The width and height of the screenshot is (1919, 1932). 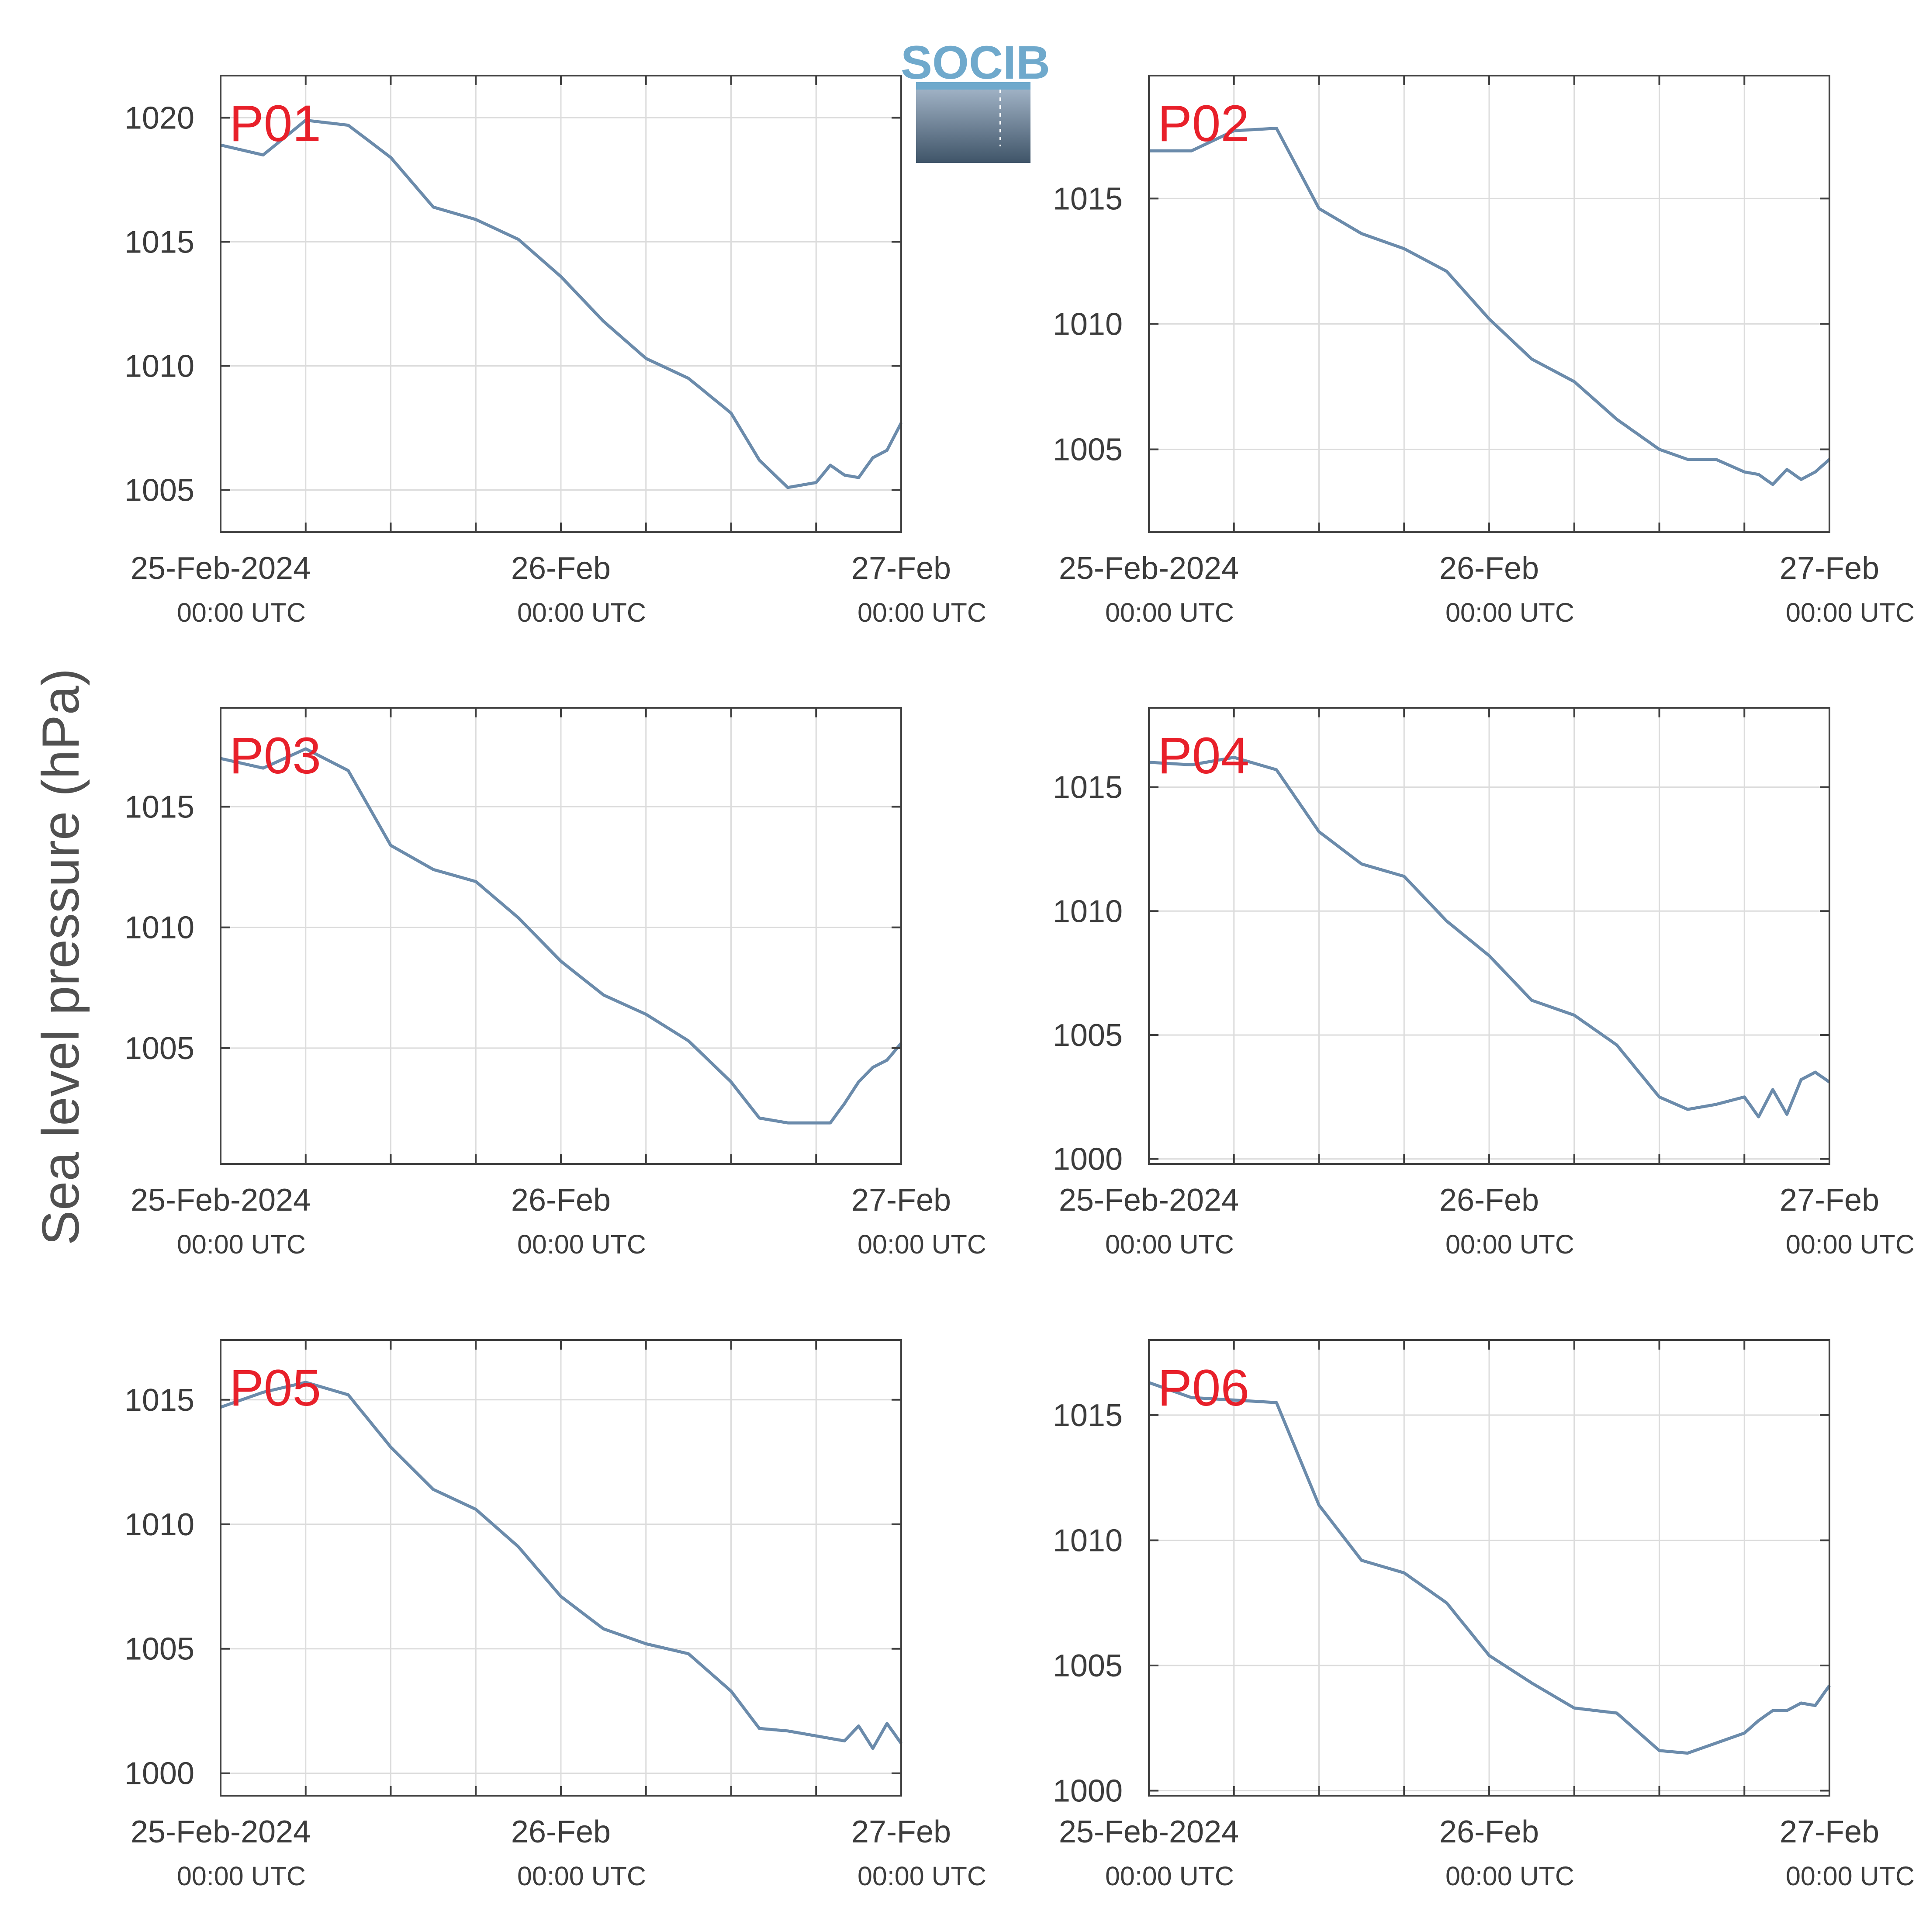 I want to click on panel-label: P03, so click(x=275, y=756).